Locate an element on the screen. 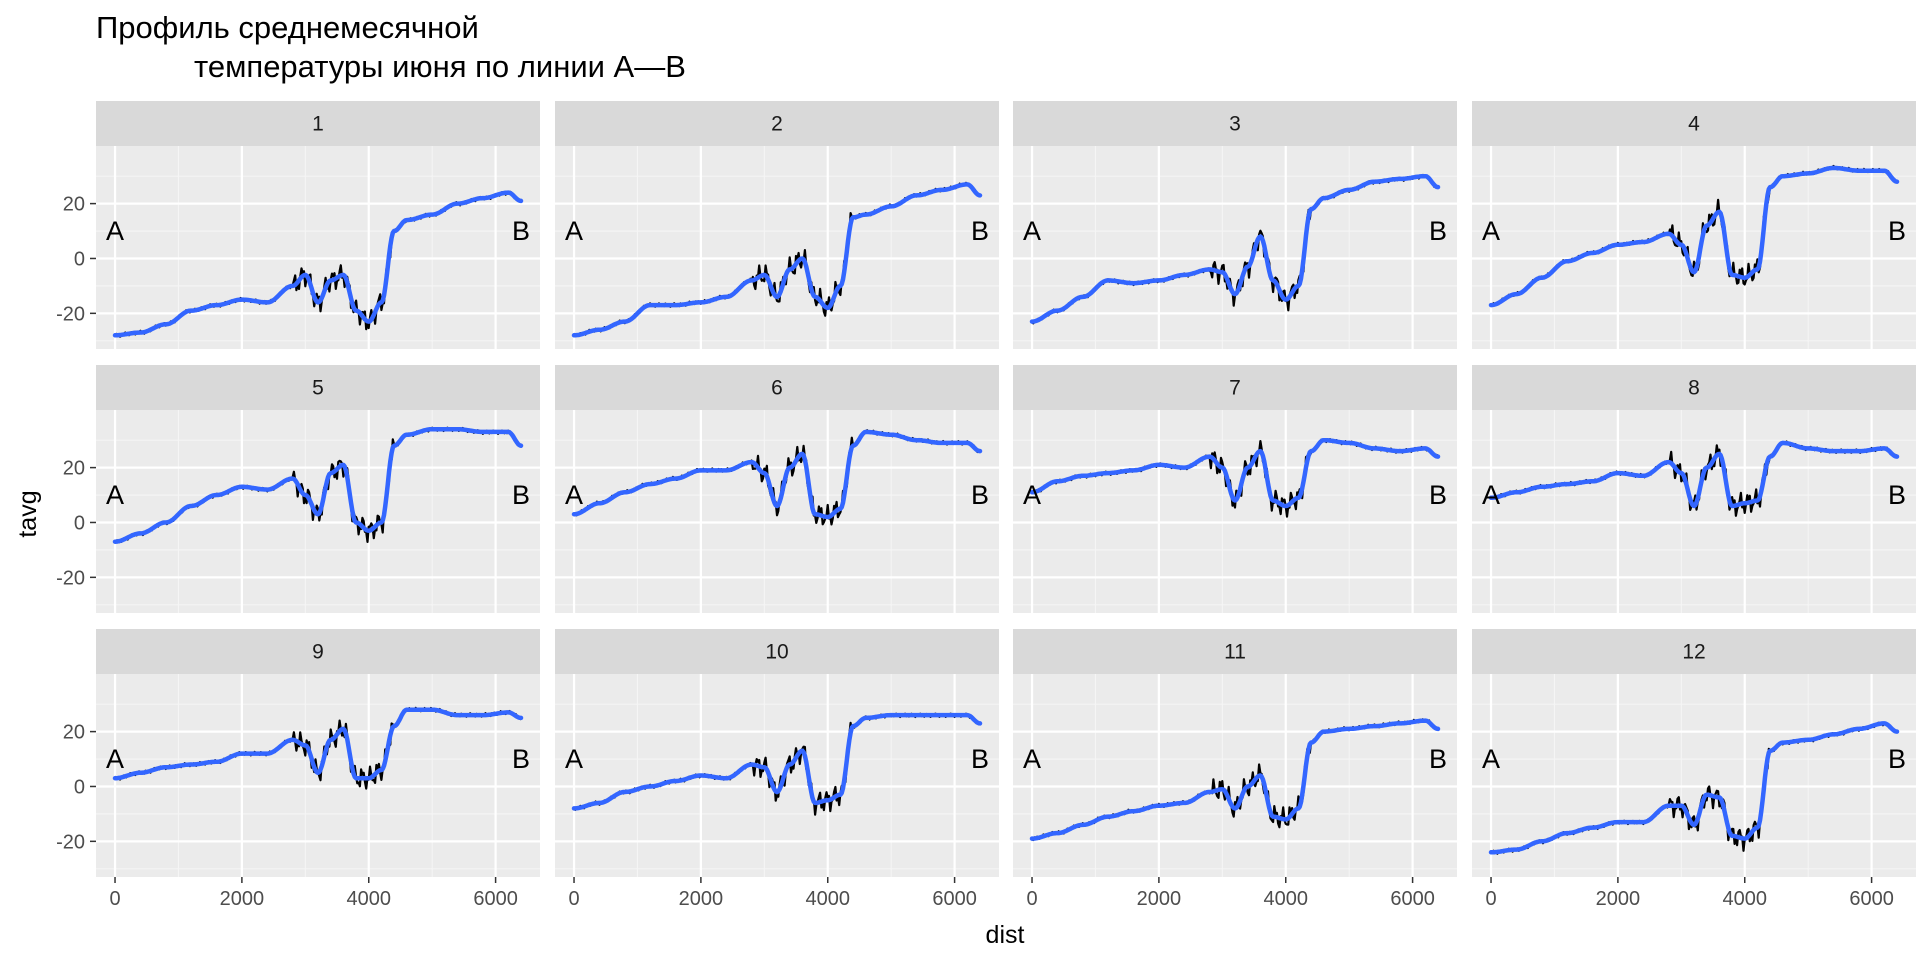 The image size is (1920, 960). facet-strip-label: 2 is located at coordinates (777, 124).